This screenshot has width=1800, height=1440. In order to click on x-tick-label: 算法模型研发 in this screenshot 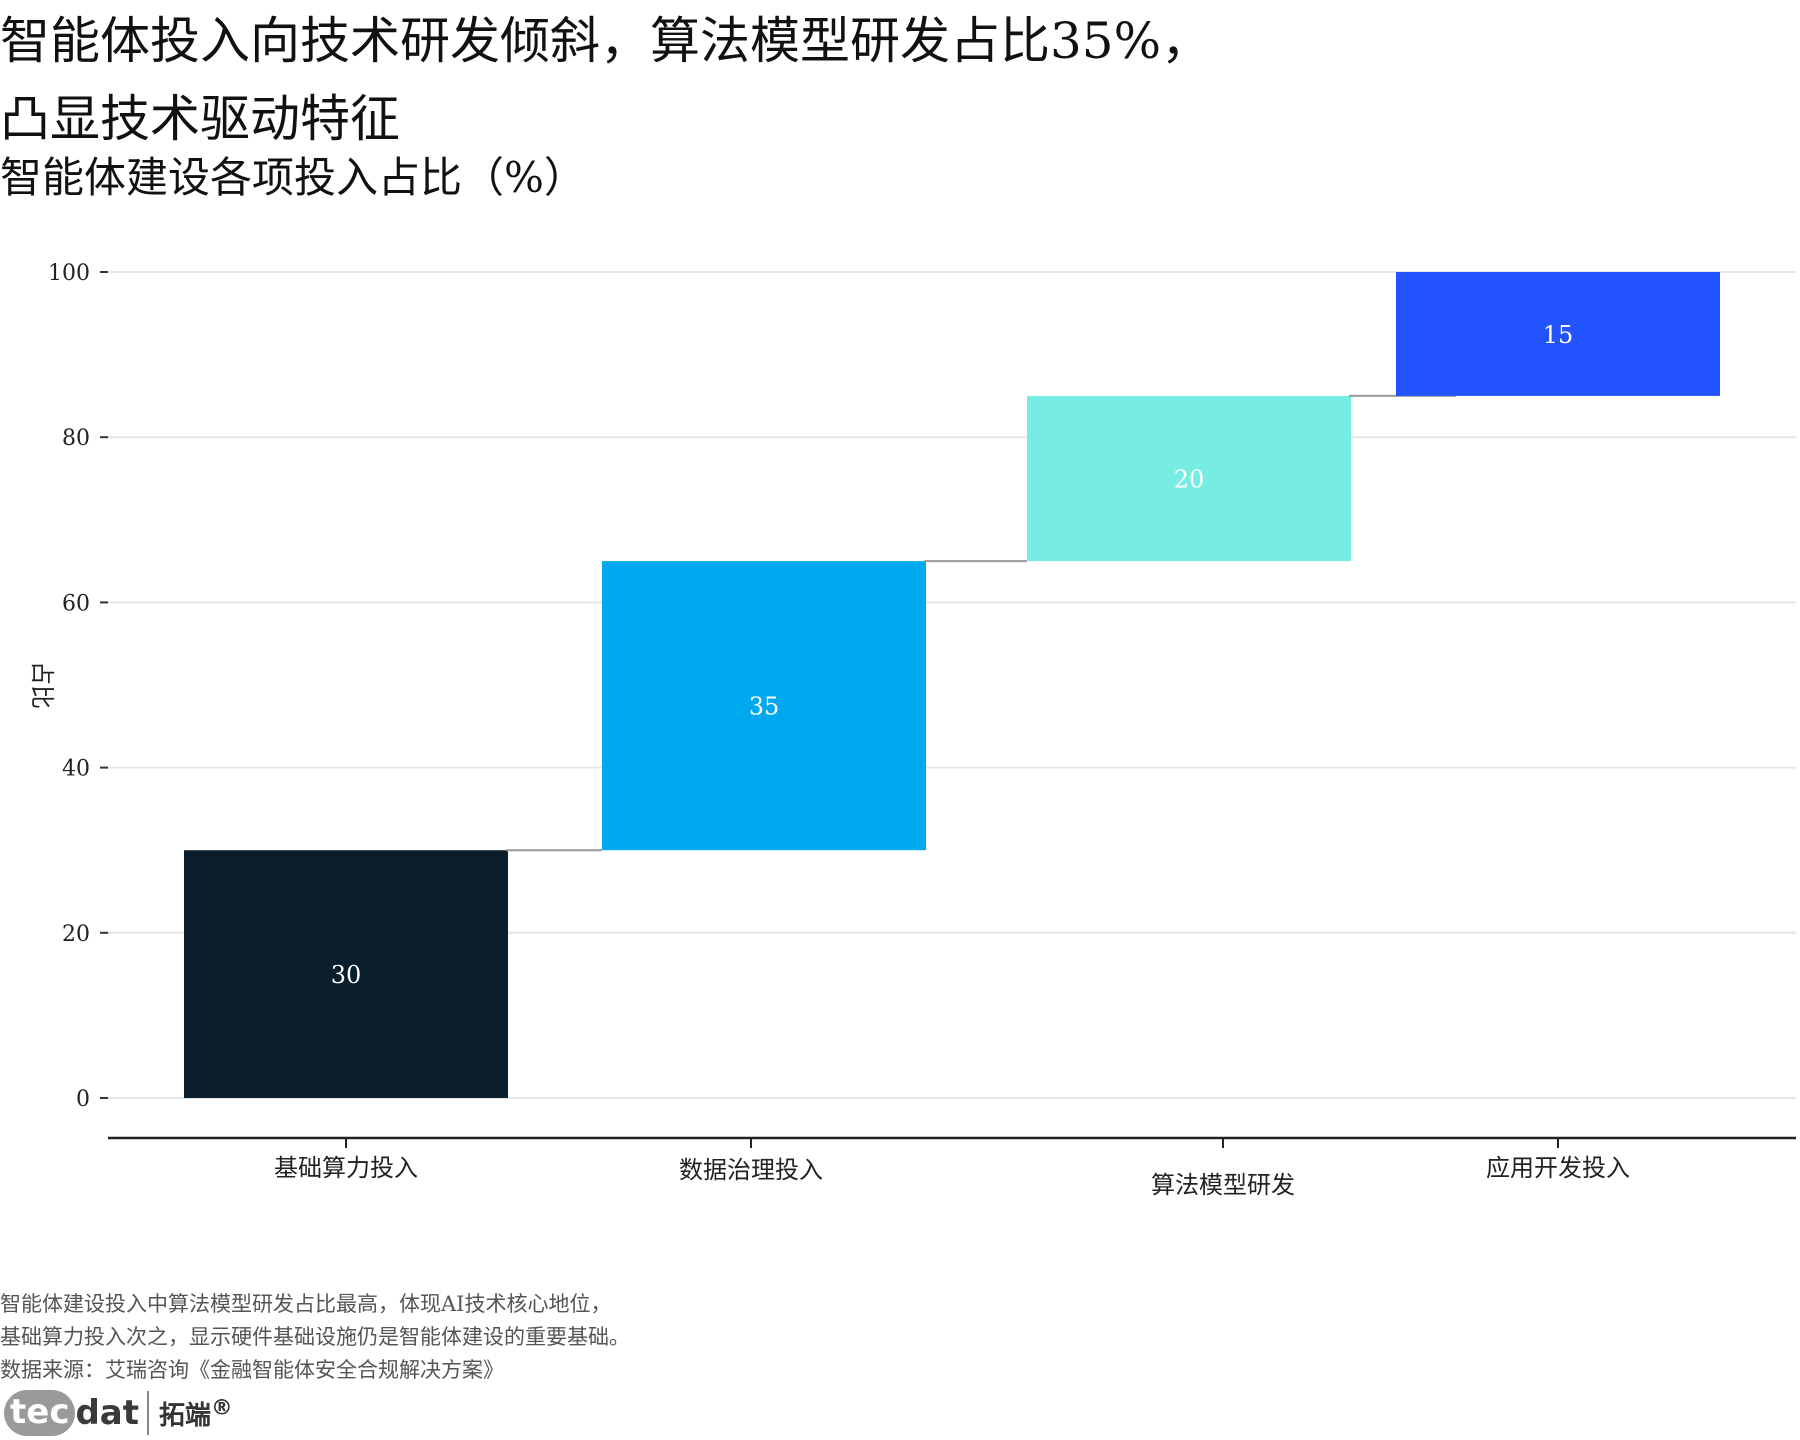, I will do `click(1223, 1185)`.